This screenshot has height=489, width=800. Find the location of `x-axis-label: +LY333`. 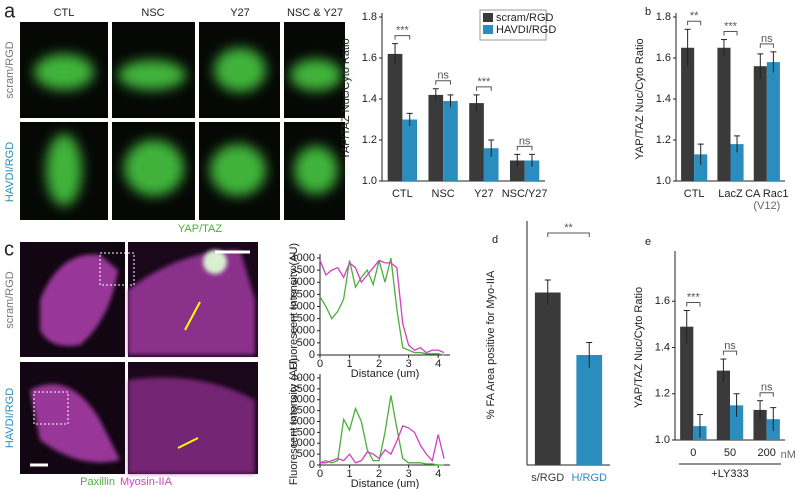

x-axis-label: +LY333 is located at coordinates (729, 474).